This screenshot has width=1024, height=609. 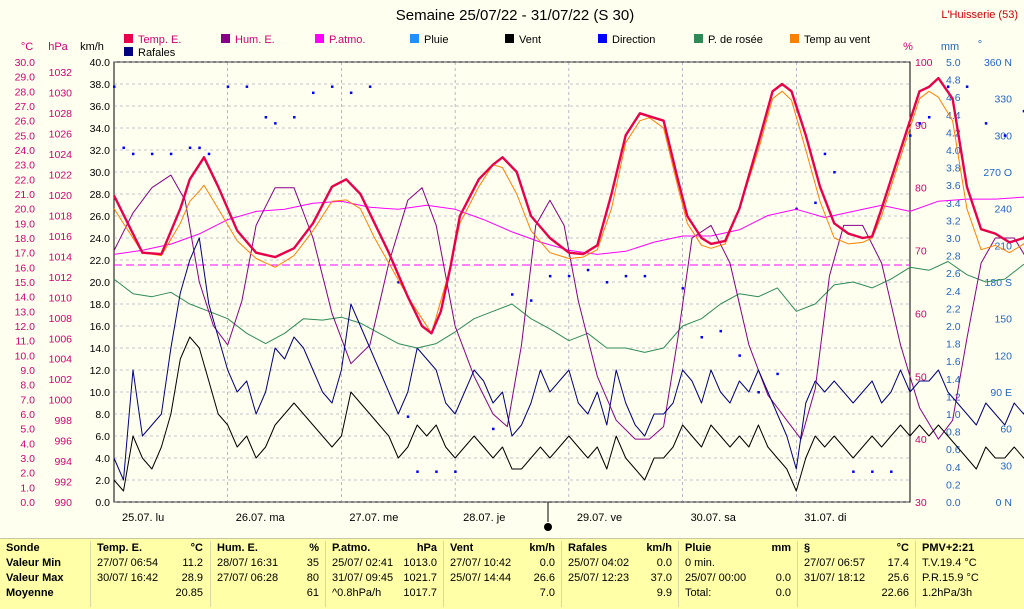 I want to click on axis-unit: °, so click(x=980, y=45).